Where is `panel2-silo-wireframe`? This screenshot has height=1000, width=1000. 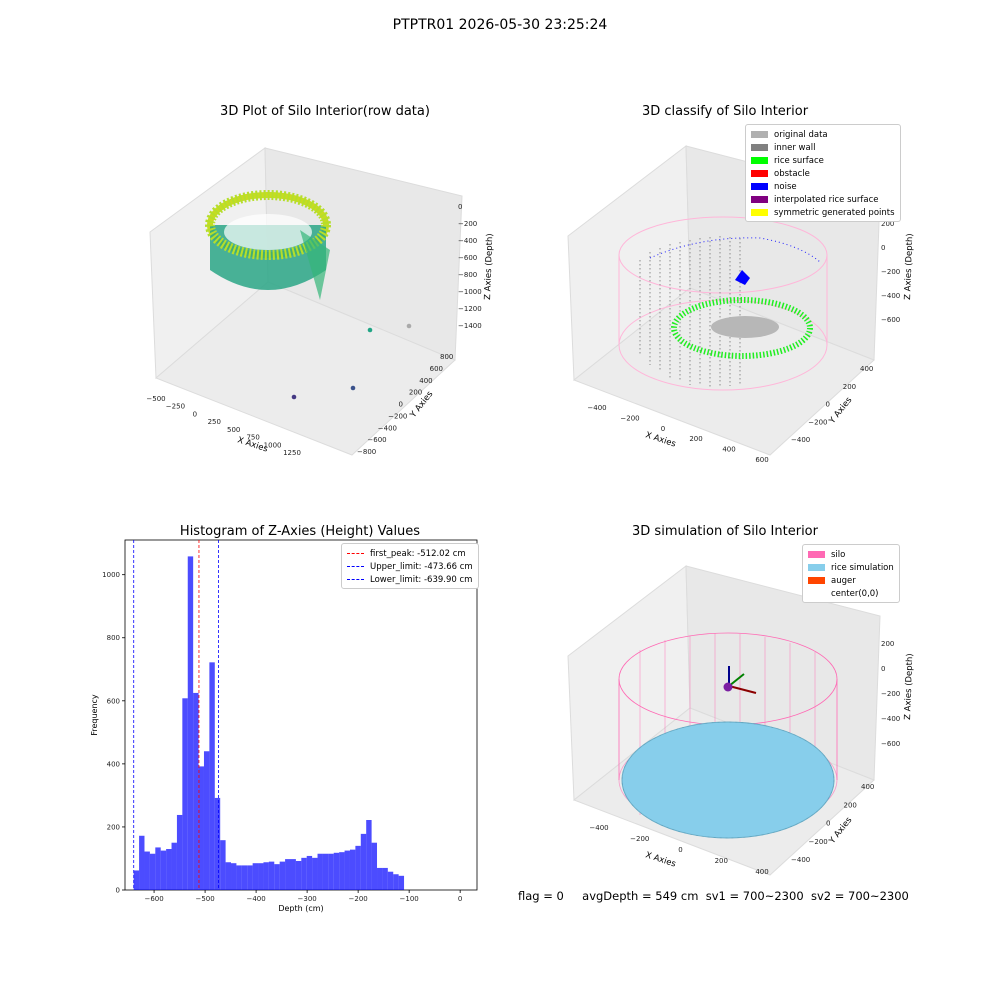 panel2-silo-wireframe is located at coordinates (723, 303).